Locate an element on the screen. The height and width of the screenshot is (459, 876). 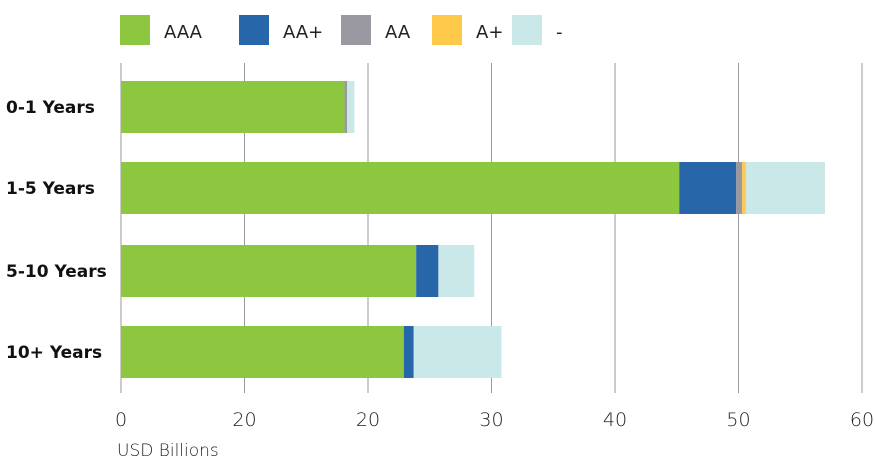
x-tick-6: 60 is located at coordinates (862, 420).